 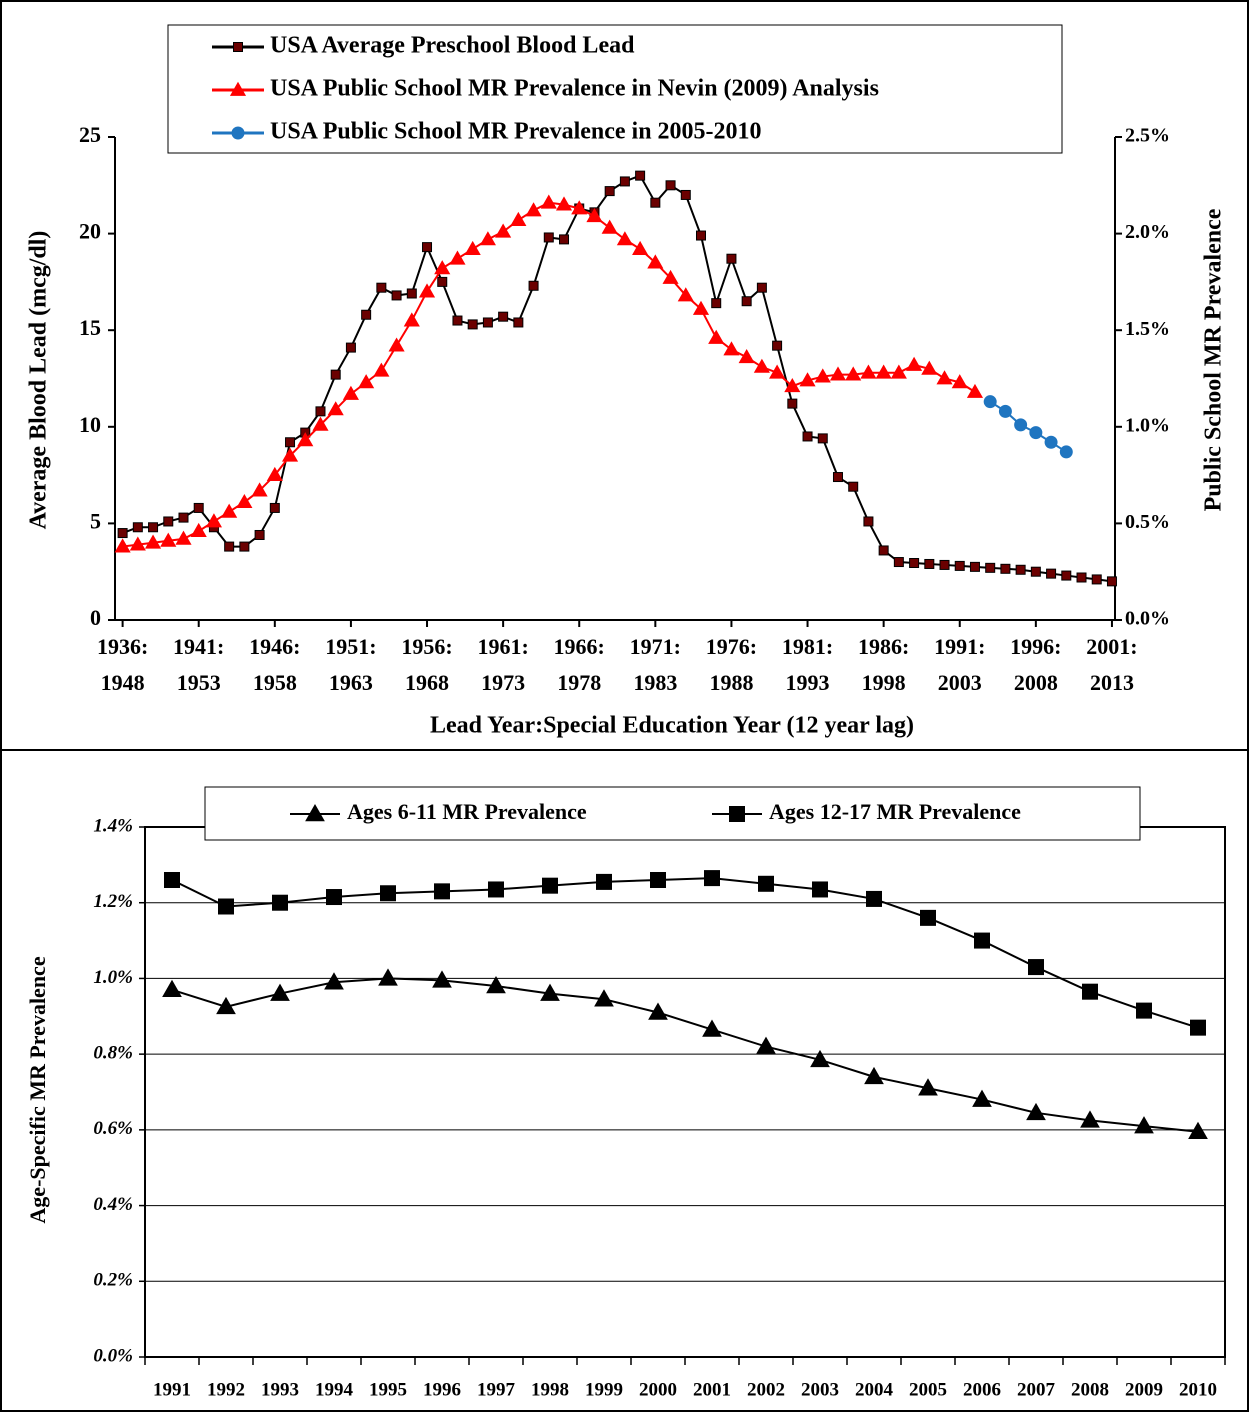 What do you see at coordinates (1144, 1389) in the screenshot?
I see `x-tick-label: 2009` at bounding box center [1144, 1389].